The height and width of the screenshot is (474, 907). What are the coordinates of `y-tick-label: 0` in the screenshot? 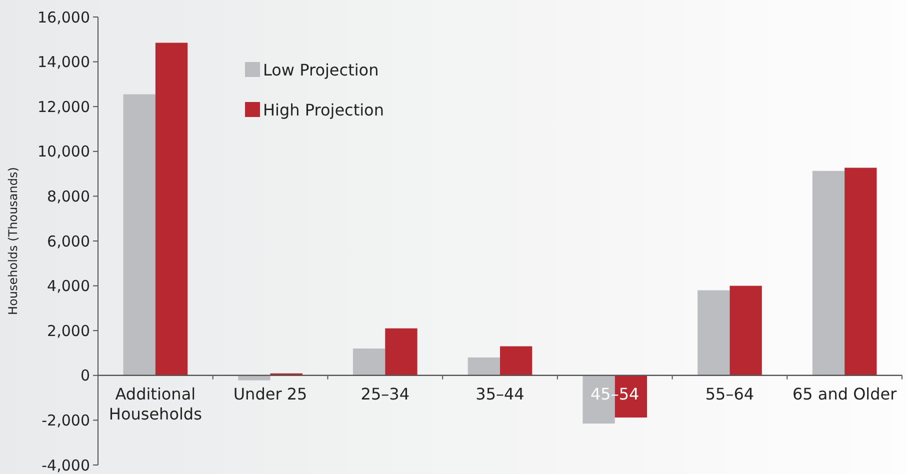 It's located at (85, 375).